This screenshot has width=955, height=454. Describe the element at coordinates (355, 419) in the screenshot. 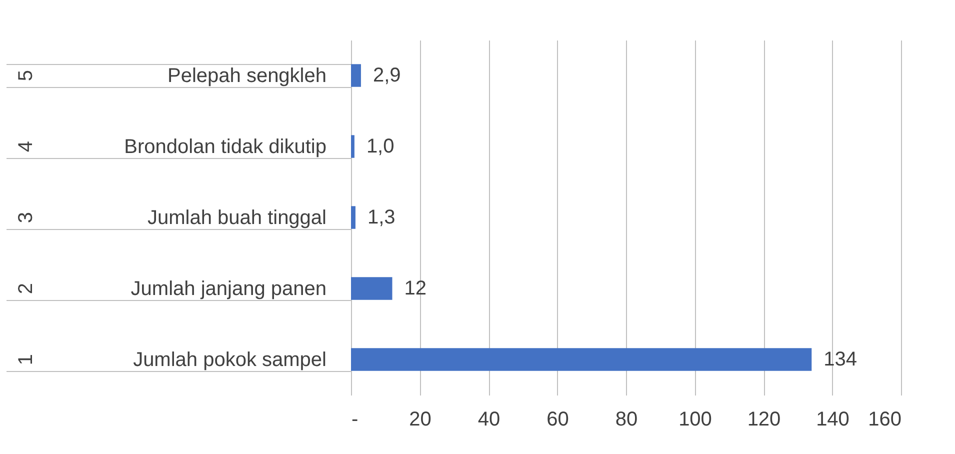

I see `x-tick-label: -` at that location.